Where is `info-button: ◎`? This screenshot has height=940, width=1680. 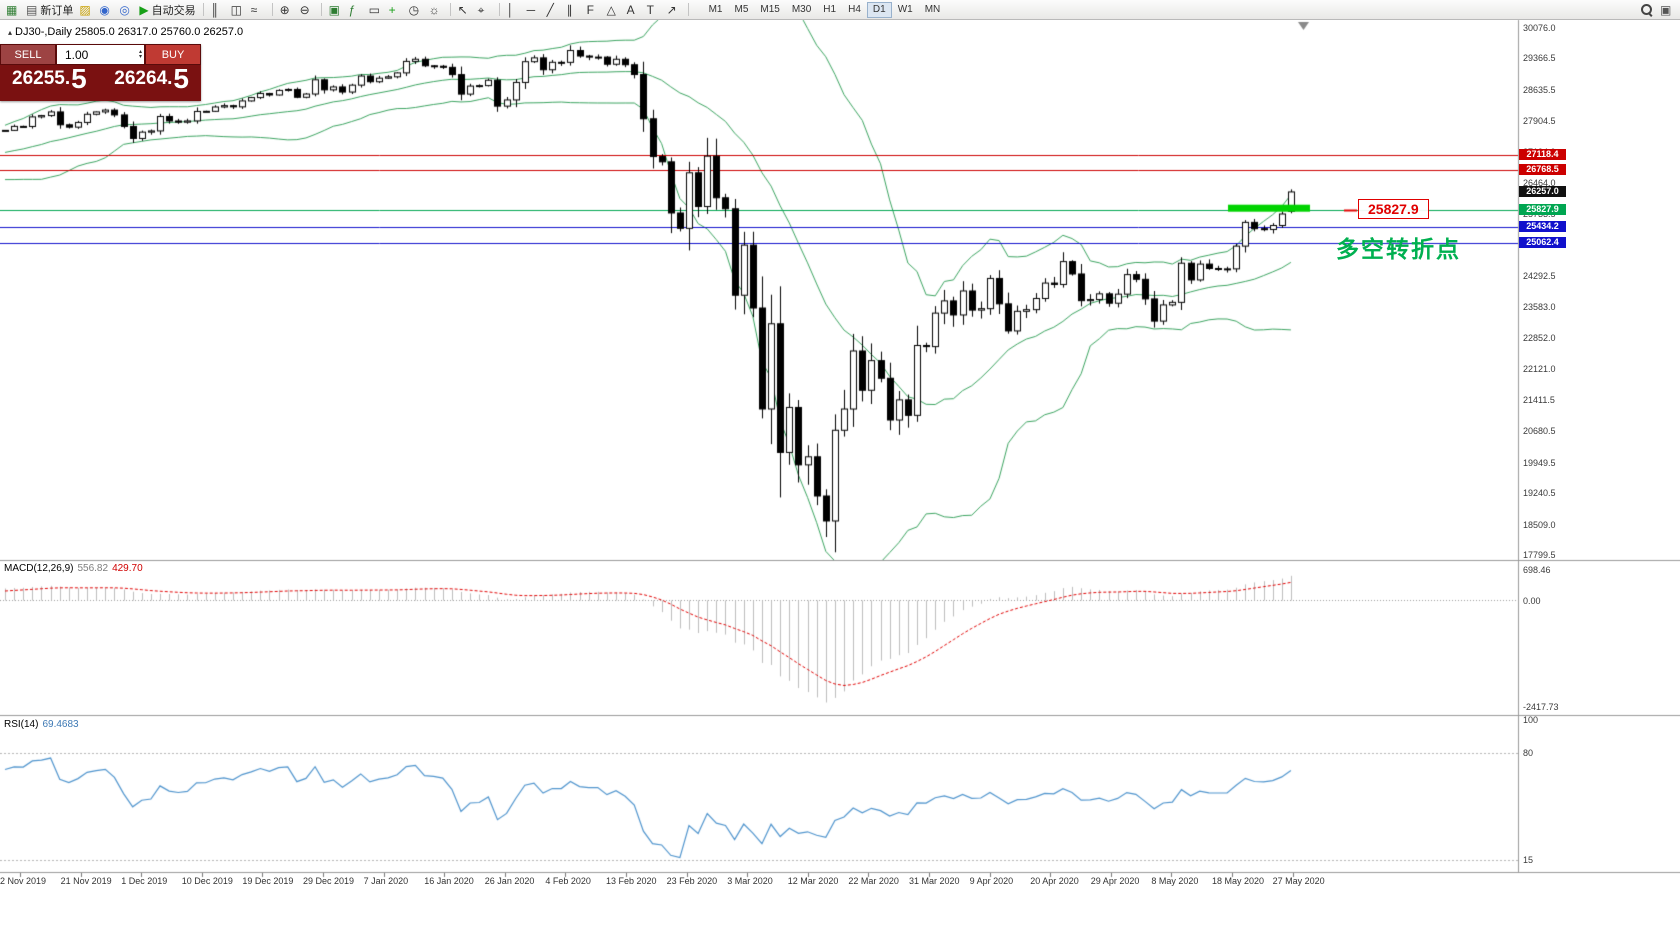
info-button: ◎ is located at coordinates (126, 10).